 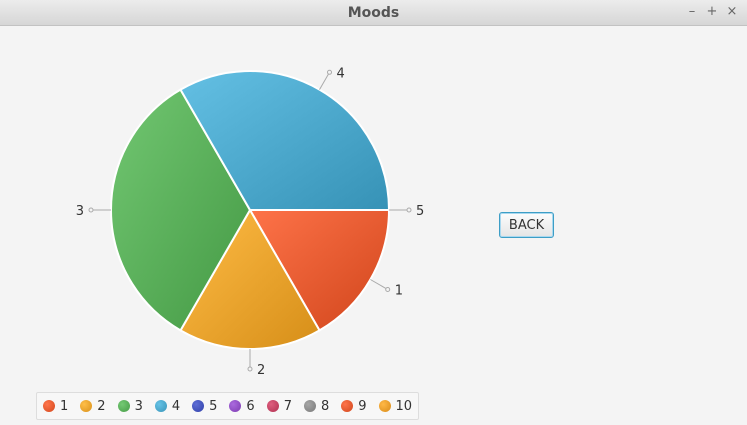 I want to click on legend-item-10: 10, so click(x=395, y=406).